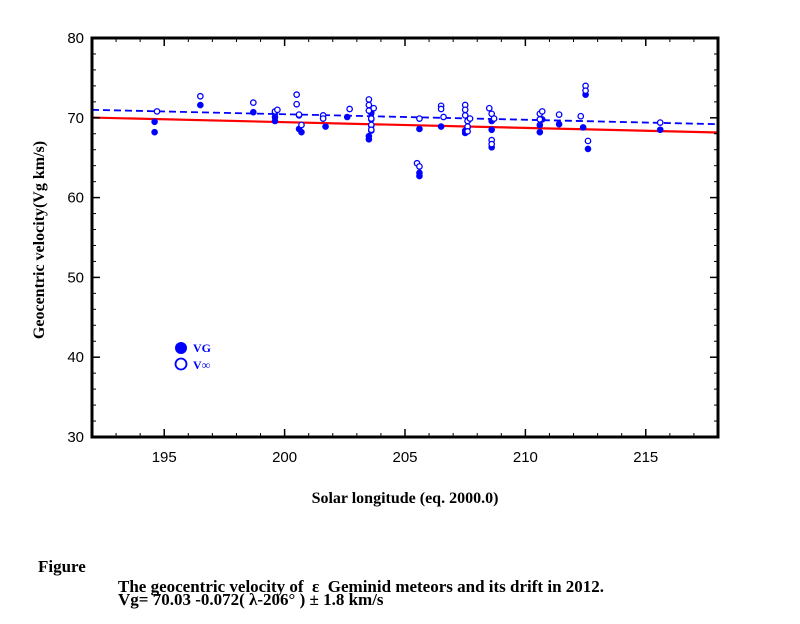 This screenshot has height=624, width=800. Describe the element at coordinates (62, 566) in the screenshot. I see `caption-label: Figure` at that location.